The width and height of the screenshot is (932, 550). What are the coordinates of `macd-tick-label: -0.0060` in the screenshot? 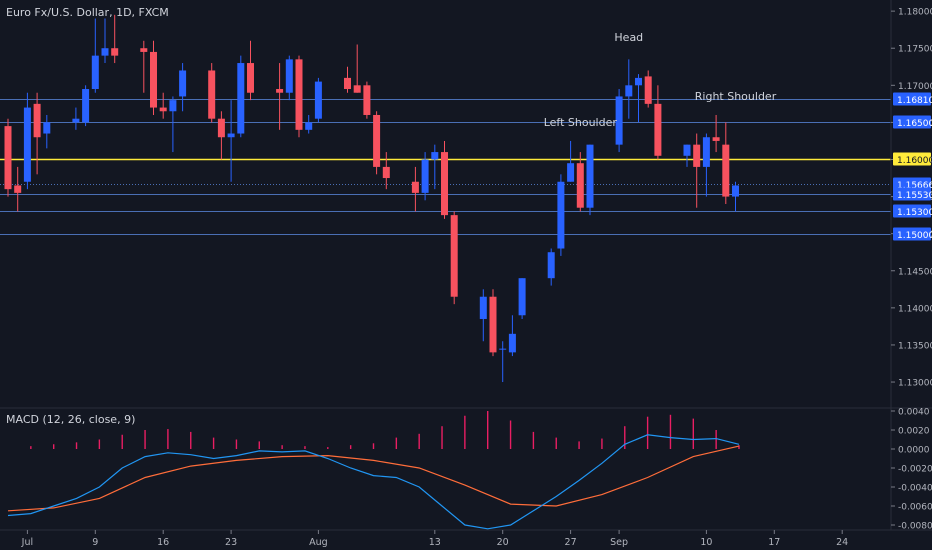 It's located at (915, 508).